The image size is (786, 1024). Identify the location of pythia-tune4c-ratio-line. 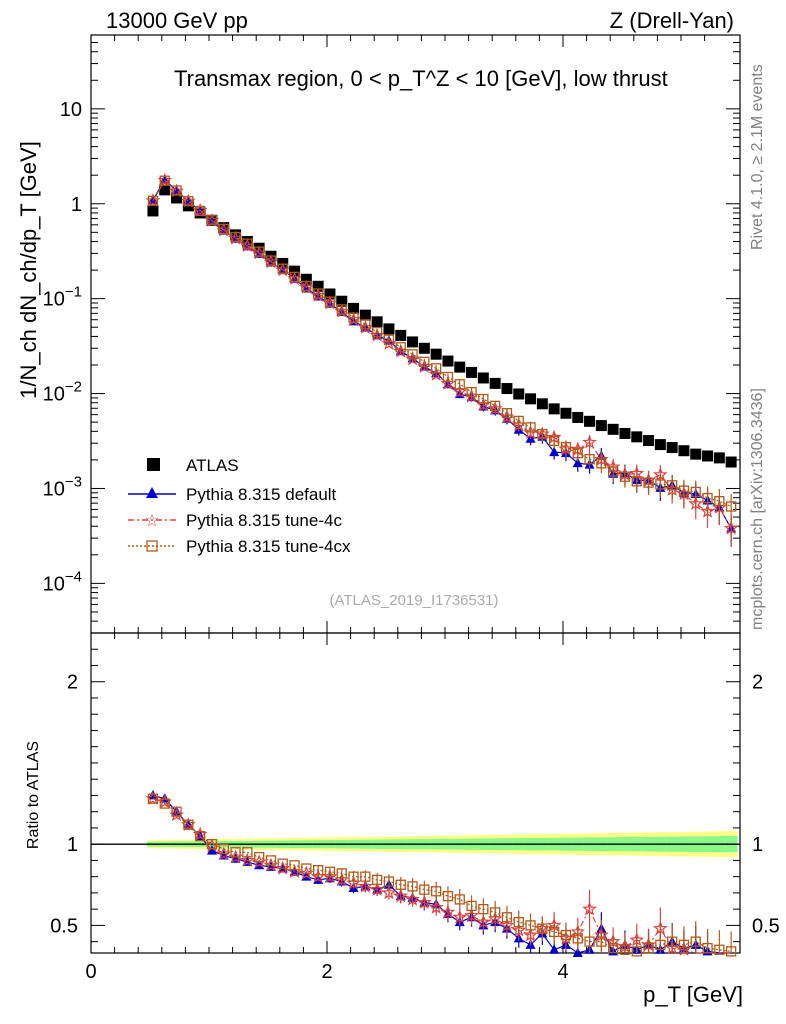
(442, 876).